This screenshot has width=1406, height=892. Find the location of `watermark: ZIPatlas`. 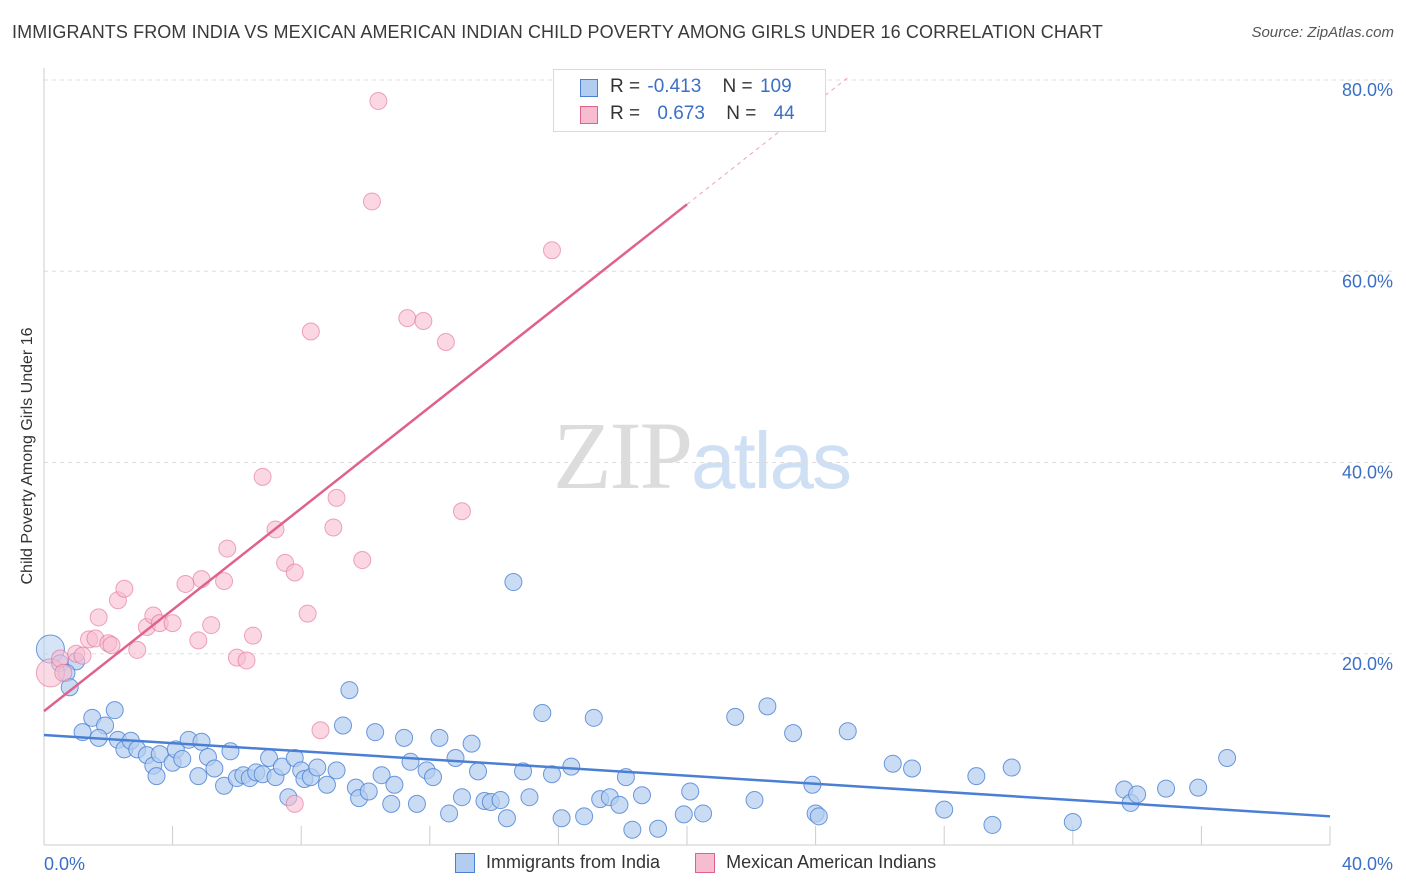

watermark: ZIPatlas is located at coordinates (702, 455).